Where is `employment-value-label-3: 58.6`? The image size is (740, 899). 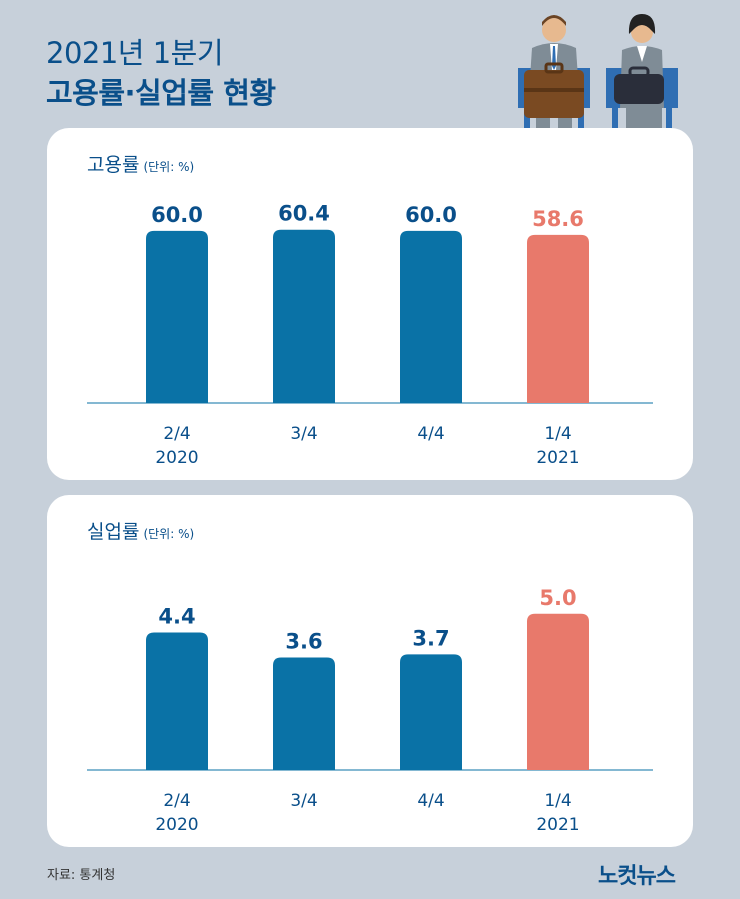 employment-value-label-3: 58.6 is located at coordinates (558, 219).